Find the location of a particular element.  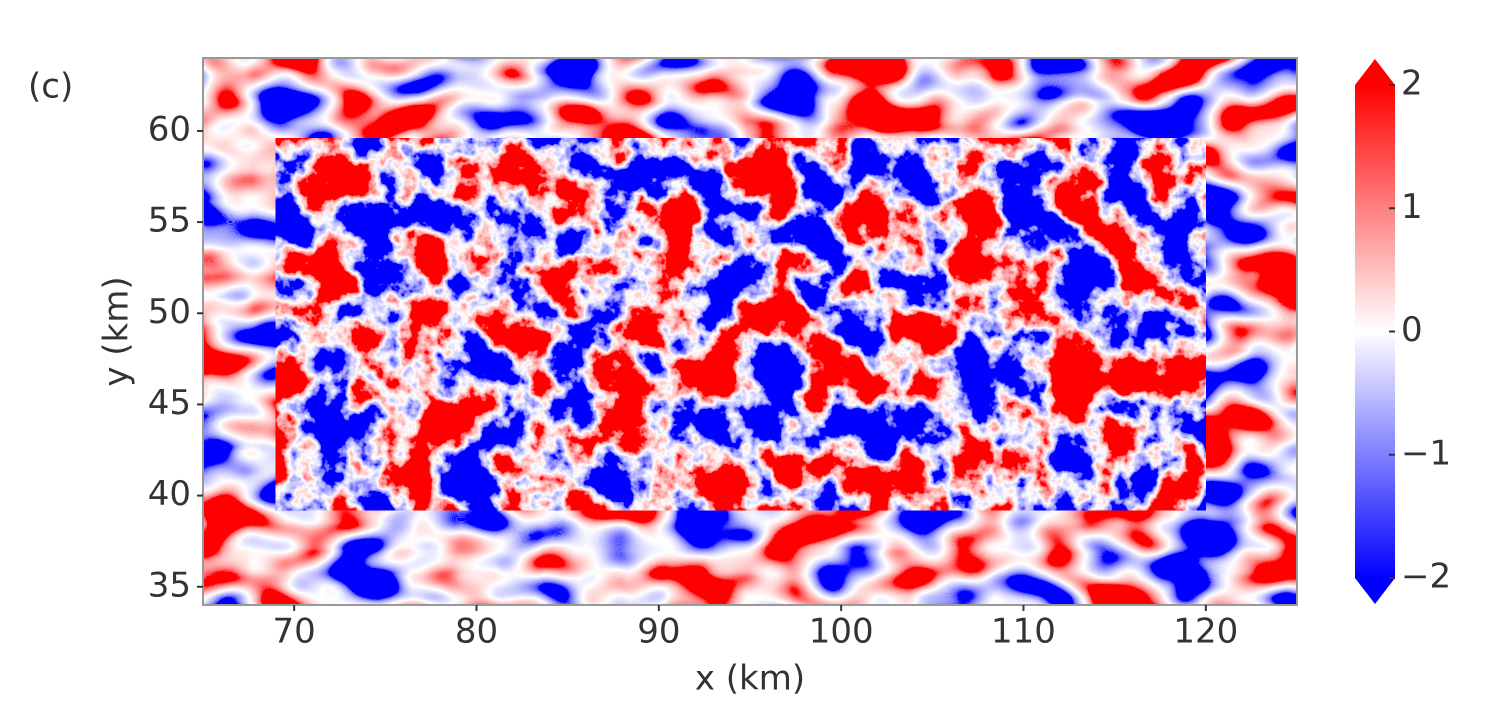

colorbar-extend-max is located at coordinates (1375, 72).